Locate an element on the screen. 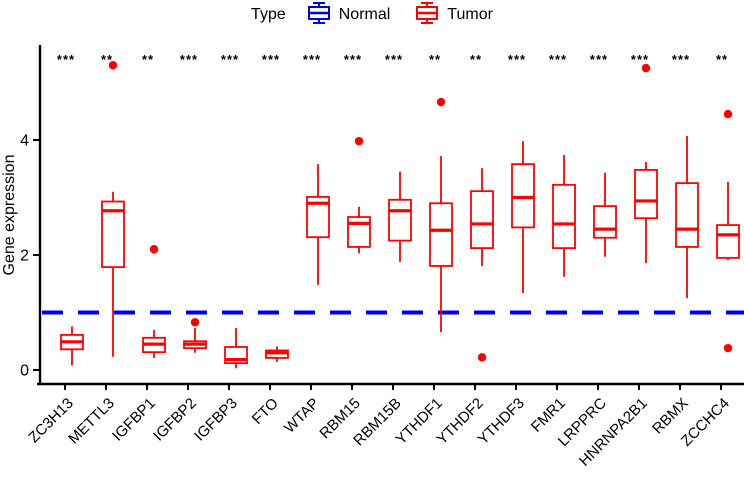  box-ZCCHC4 is located at coordinates (728, 231).